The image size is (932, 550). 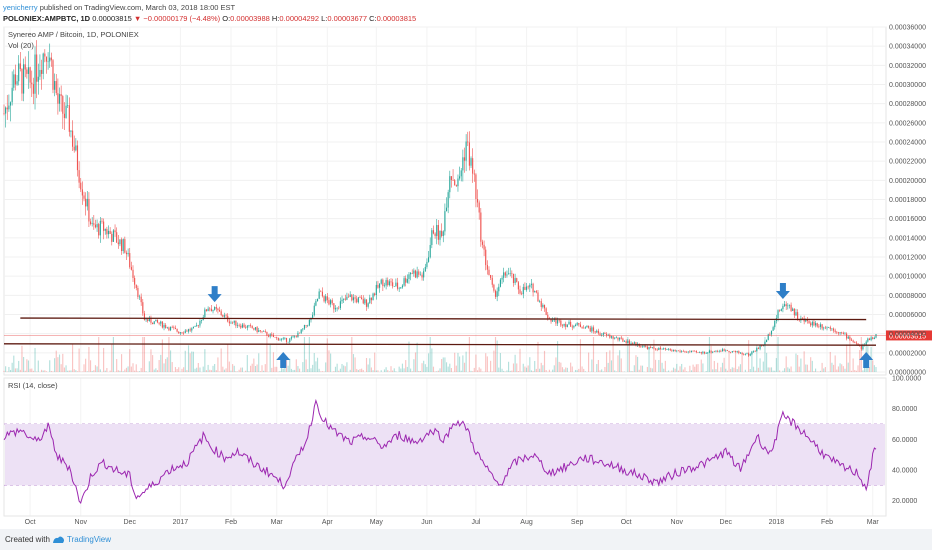 I want to click on tradingview-link: TradingView, so click(x=89, y=539).